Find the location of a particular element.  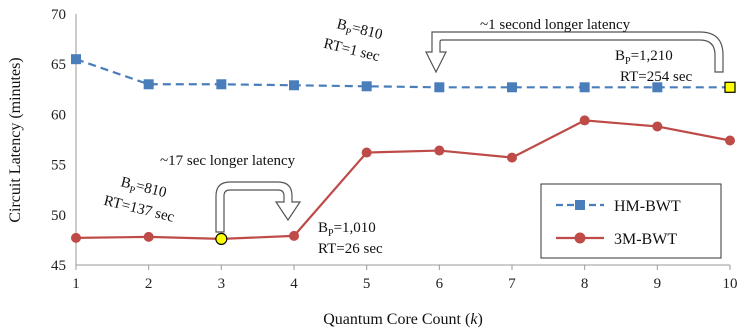

m3-latency-arrow is located at coordinates (258, 207).